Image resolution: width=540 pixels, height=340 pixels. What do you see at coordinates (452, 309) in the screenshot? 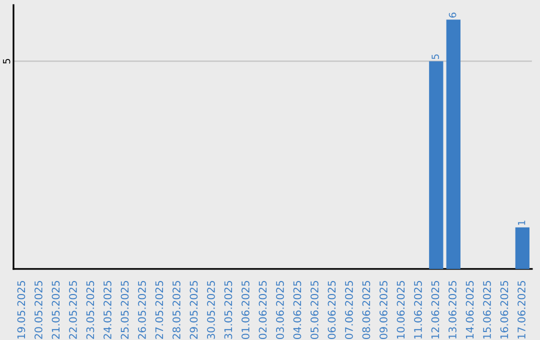
I see `x-tick-label: 13.06.2025` at bounding box center [452, 309].